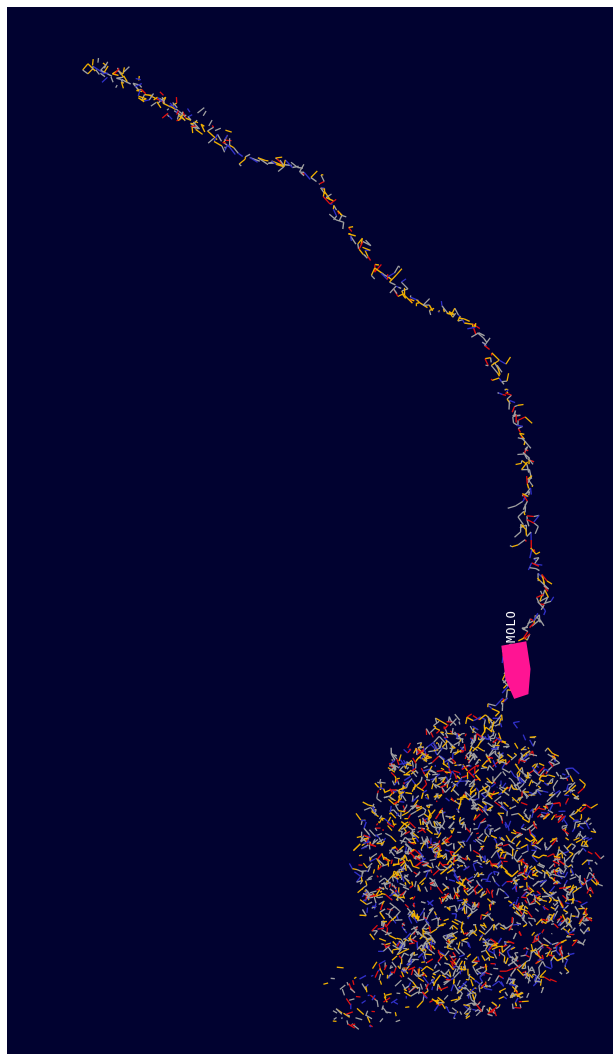 The width and height of the screenshot is (615, 1061). I want to click on heteroatom-ligand, so click(516, 670).